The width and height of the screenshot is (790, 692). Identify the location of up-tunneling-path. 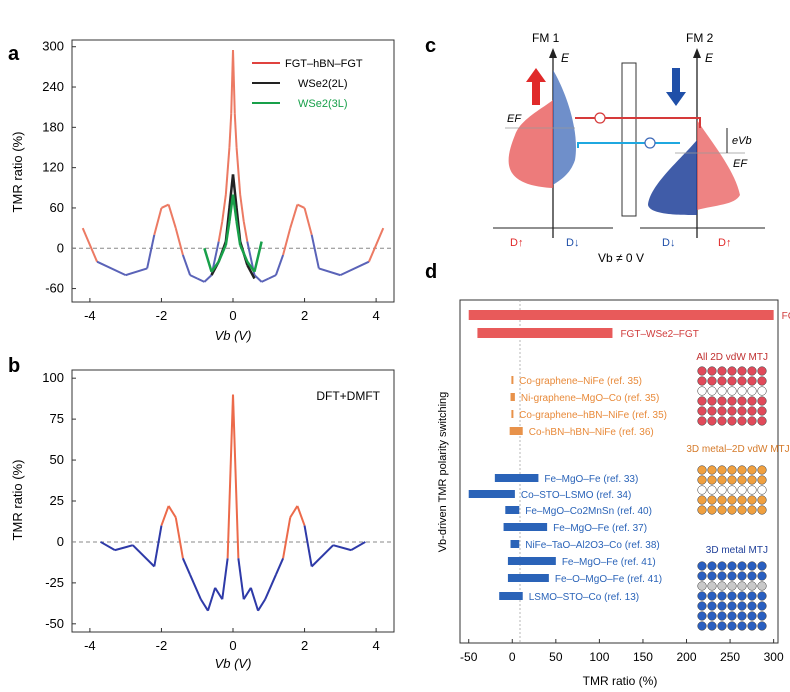
(638, 122).